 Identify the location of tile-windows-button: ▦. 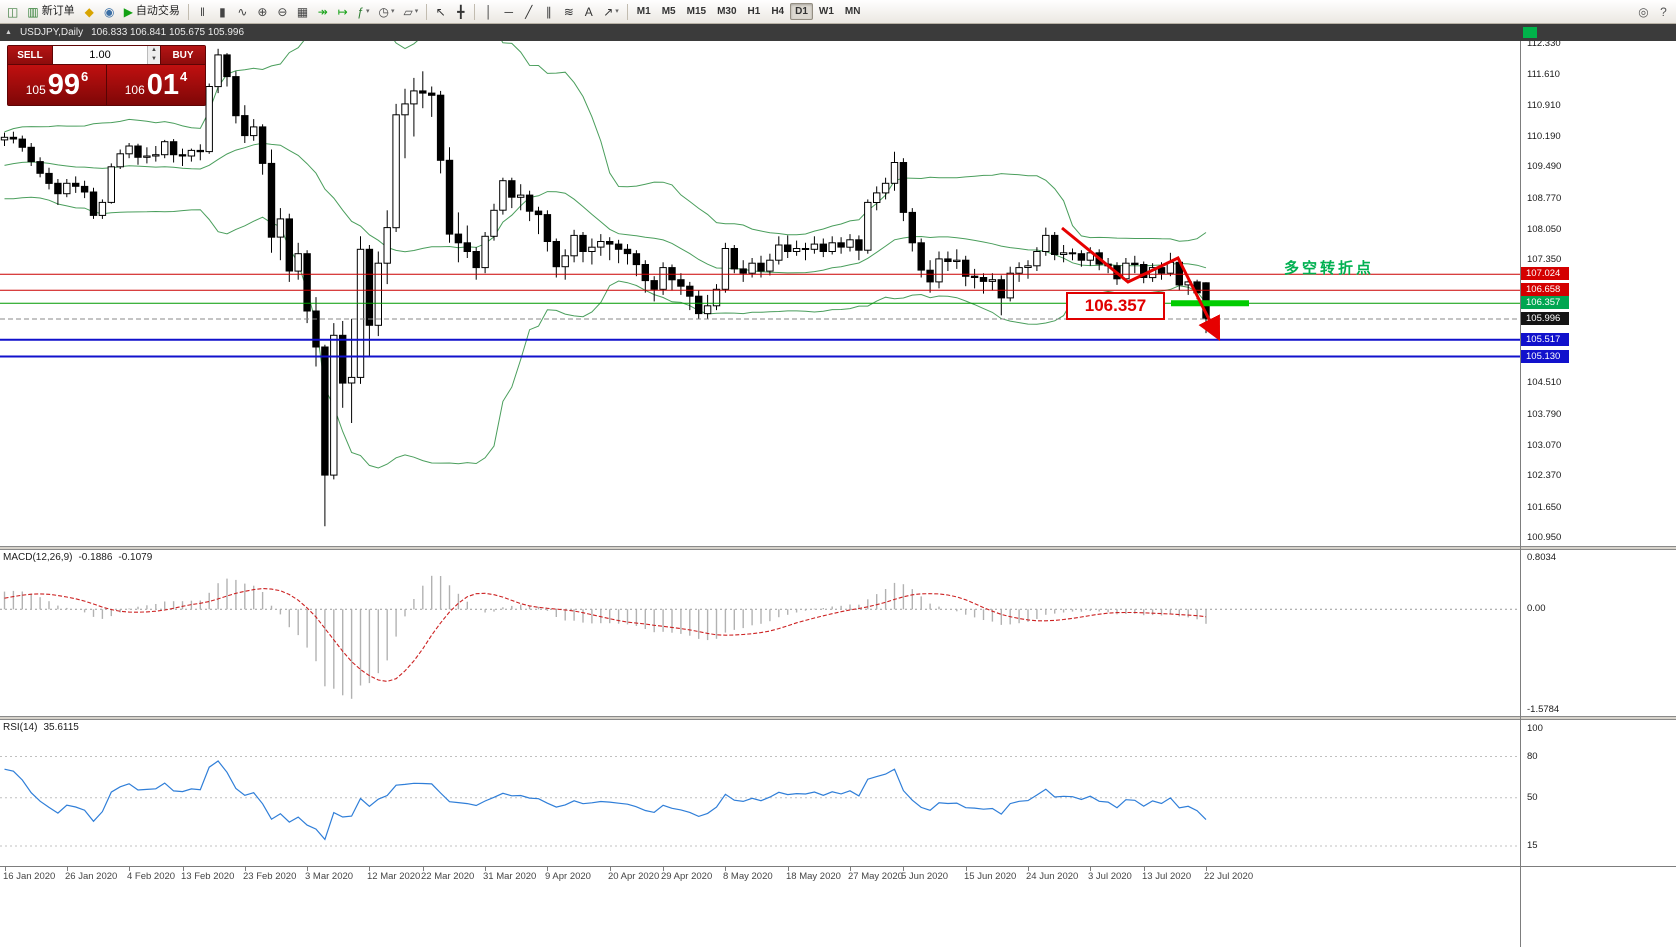
(302, 11).